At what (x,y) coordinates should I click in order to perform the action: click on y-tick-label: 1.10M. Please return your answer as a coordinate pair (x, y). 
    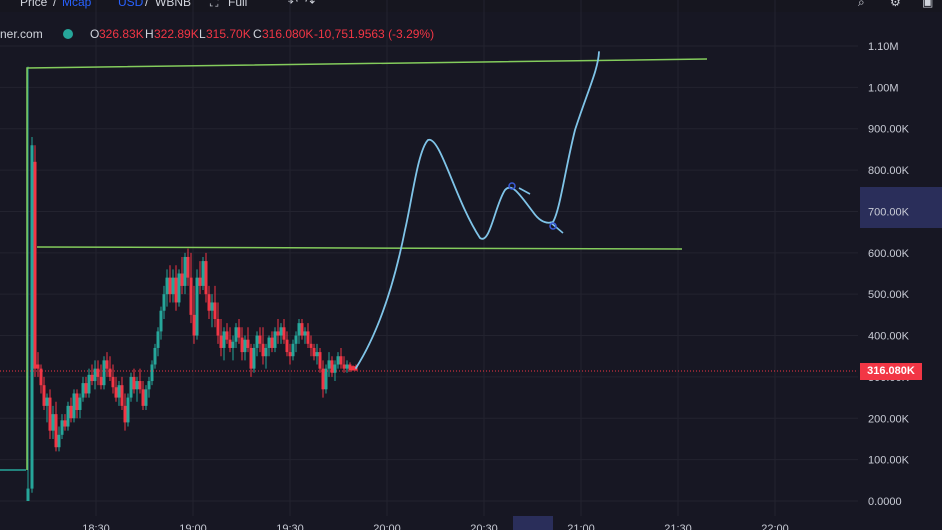
    Looking at the image, I should click on (883, 47).